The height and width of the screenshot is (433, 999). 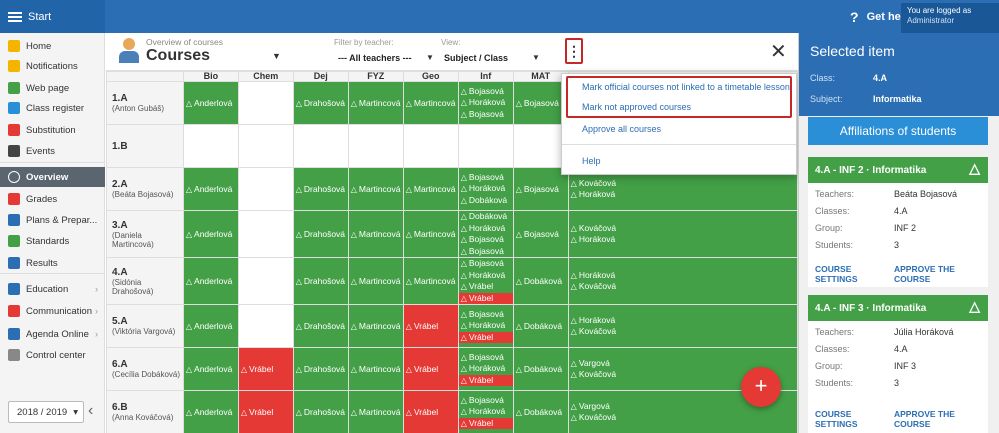 I want to click on sidebar-item-home: Home, so click(x=52, y=46).